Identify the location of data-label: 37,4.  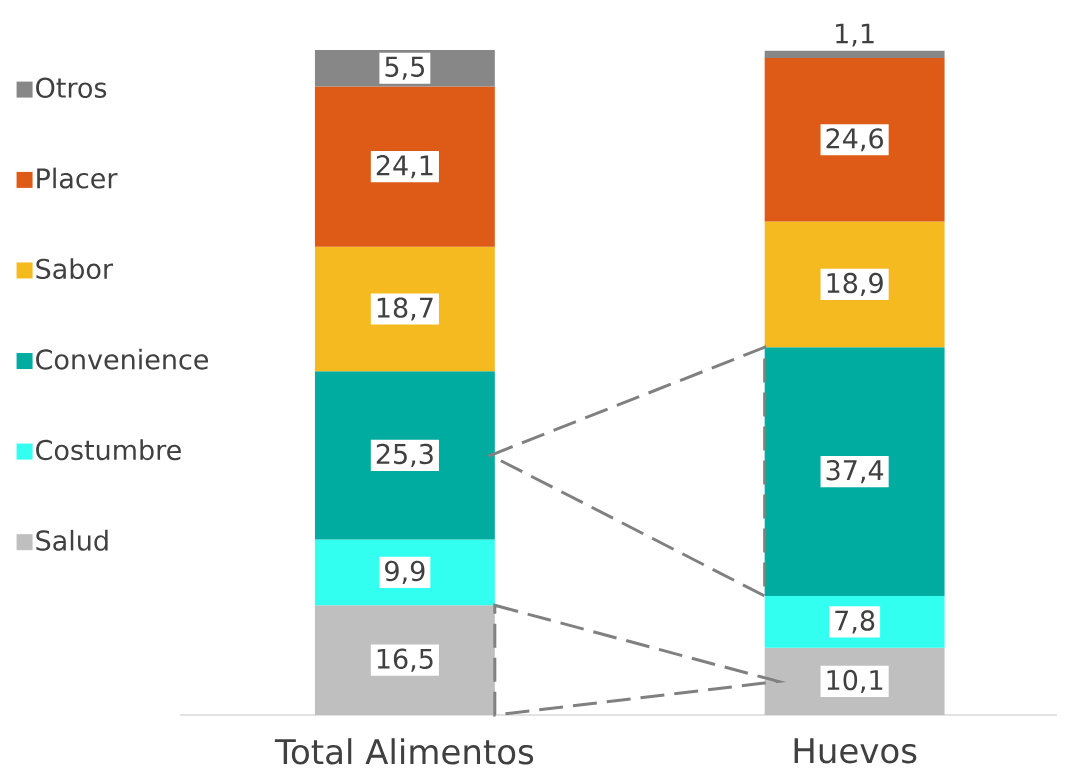
(855, 472).